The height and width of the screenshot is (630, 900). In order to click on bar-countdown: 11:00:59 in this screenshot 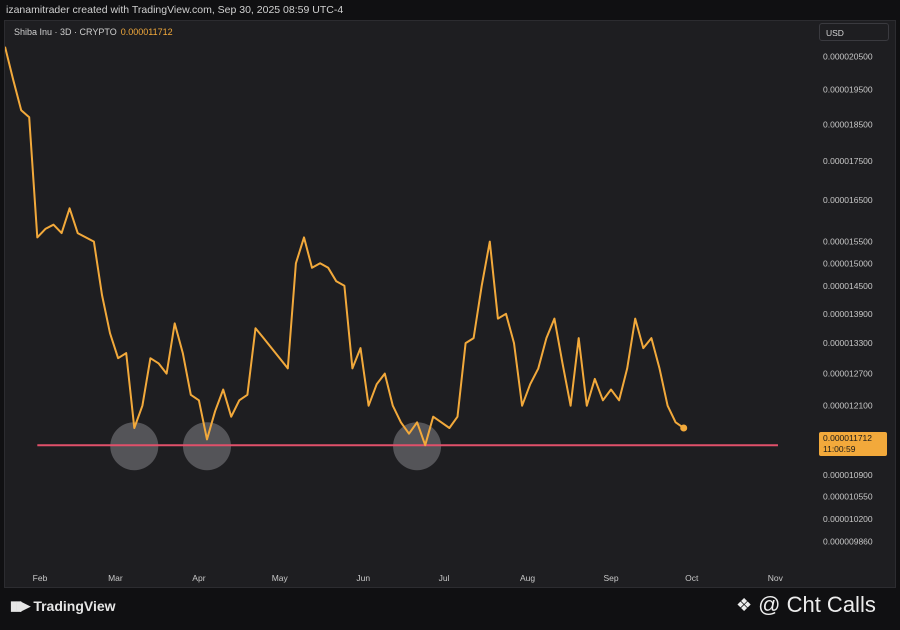, I will do `click(839, 449)`.